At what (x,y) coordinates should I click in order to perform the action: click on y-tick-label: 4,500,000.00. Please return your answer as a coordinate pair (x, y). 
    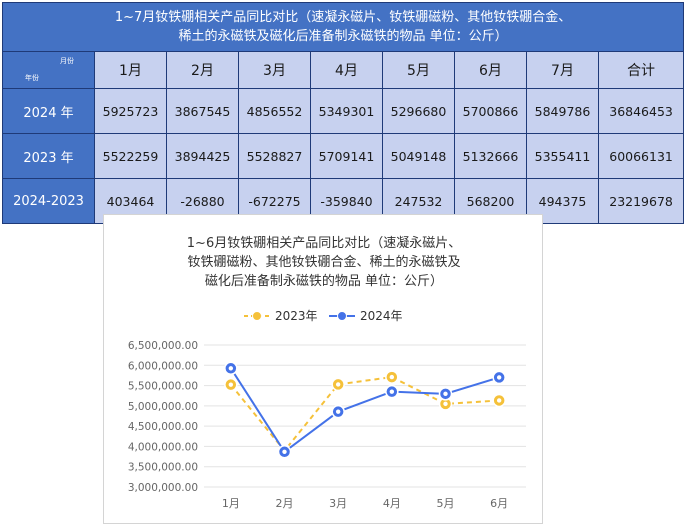
    Looking at the image, I should click on (163, 427).